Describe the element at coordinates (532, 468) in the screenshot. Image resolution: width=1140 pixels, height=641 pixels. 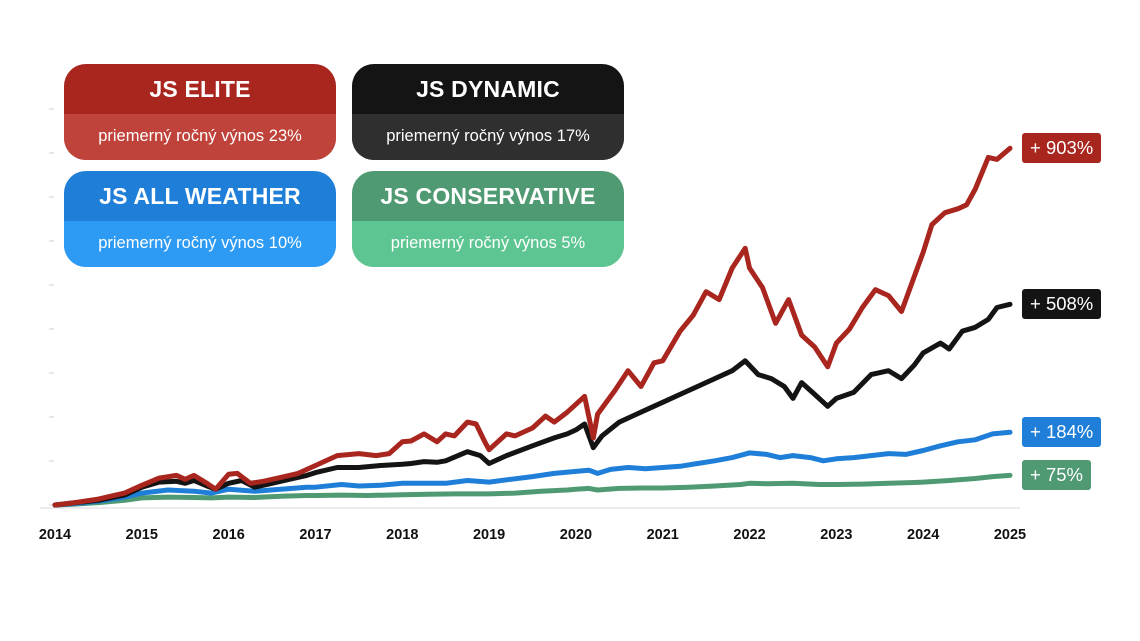
I see `series-line-js-all-weather` at that location.